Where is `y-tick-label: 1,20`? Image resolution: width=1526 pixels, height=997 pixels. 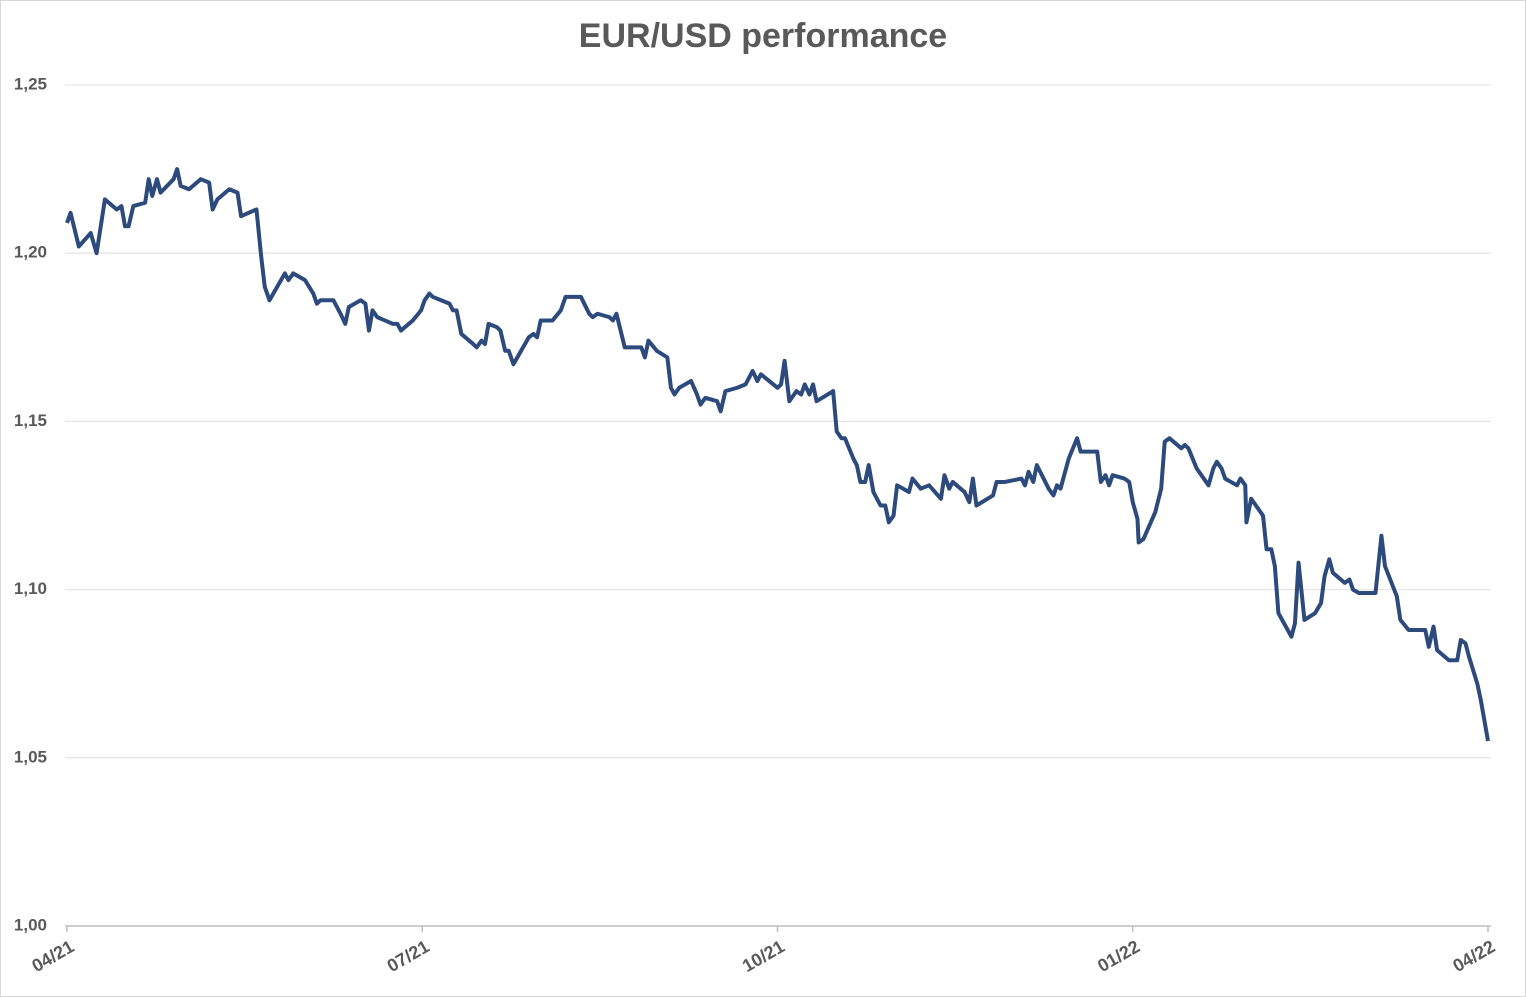 y-tick-label: 1,20 is located at coordinates (30, 252).